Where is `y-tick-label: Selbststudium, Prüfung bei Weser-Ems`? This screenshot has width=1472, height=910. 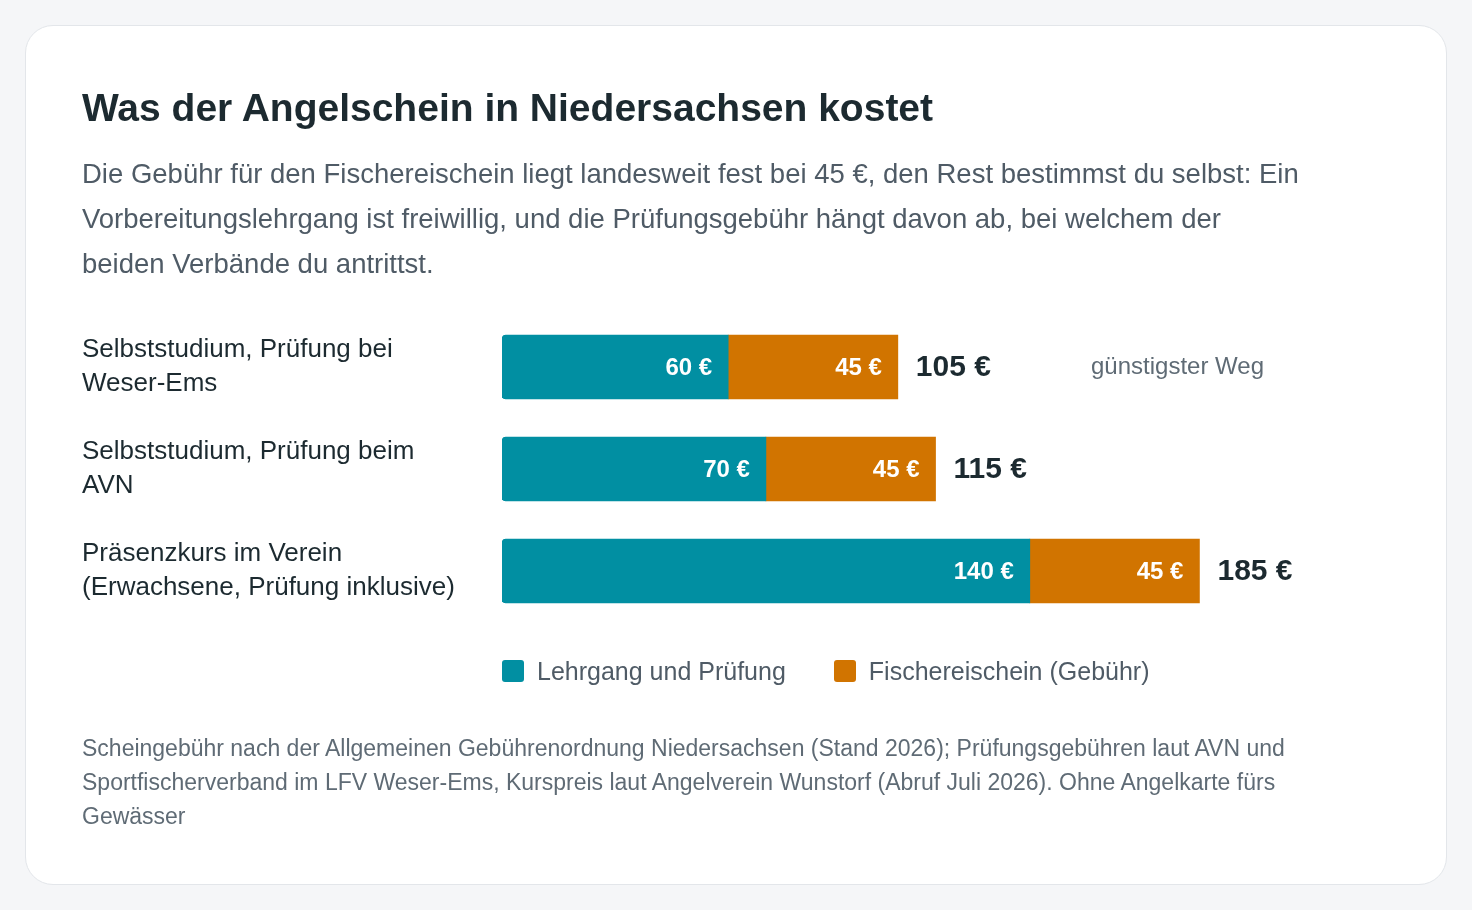
y-tick-label: Selbststudium, Prüfung bei Weser-Ems is located at coordinates (237, 365).